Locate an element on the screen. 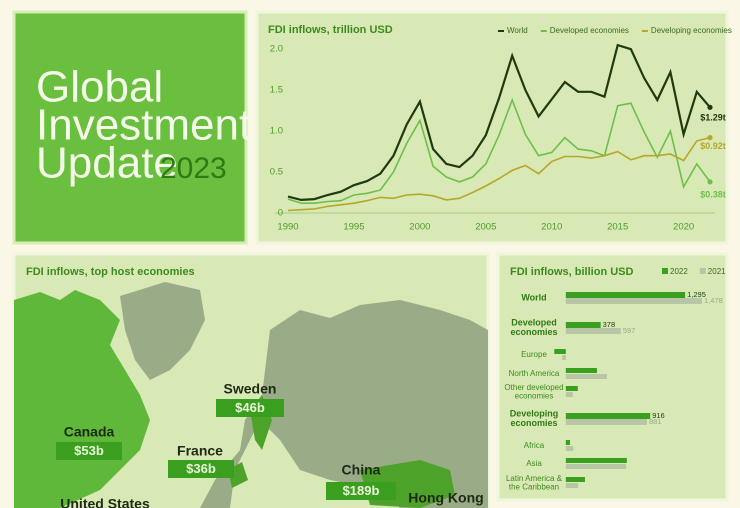 This screenshot has height=508, width=740. region-value: $36b is located at coordinates (201, 468).